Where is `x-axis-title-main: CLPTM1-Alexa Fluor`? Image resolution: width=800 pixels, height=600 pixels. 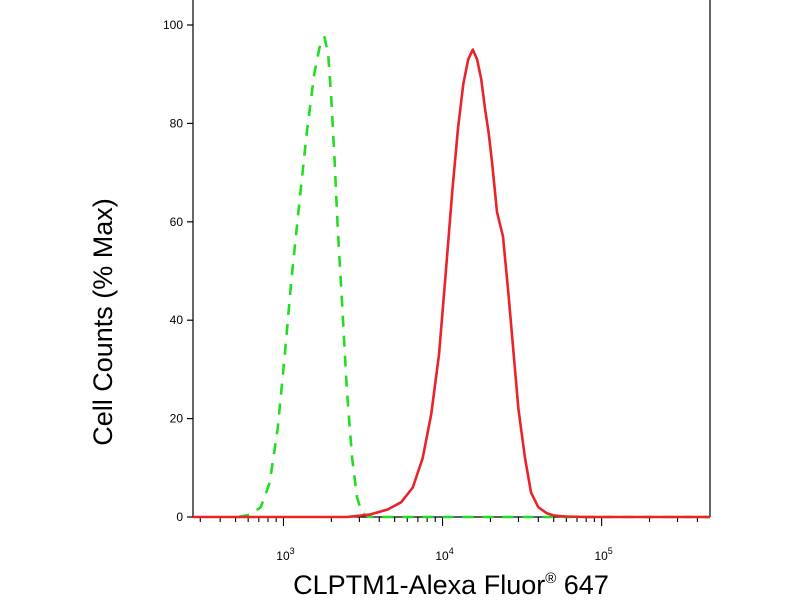 x-axis-title-main: CLPTM1-Alexa Fluor is located at coordinates (419, 585).